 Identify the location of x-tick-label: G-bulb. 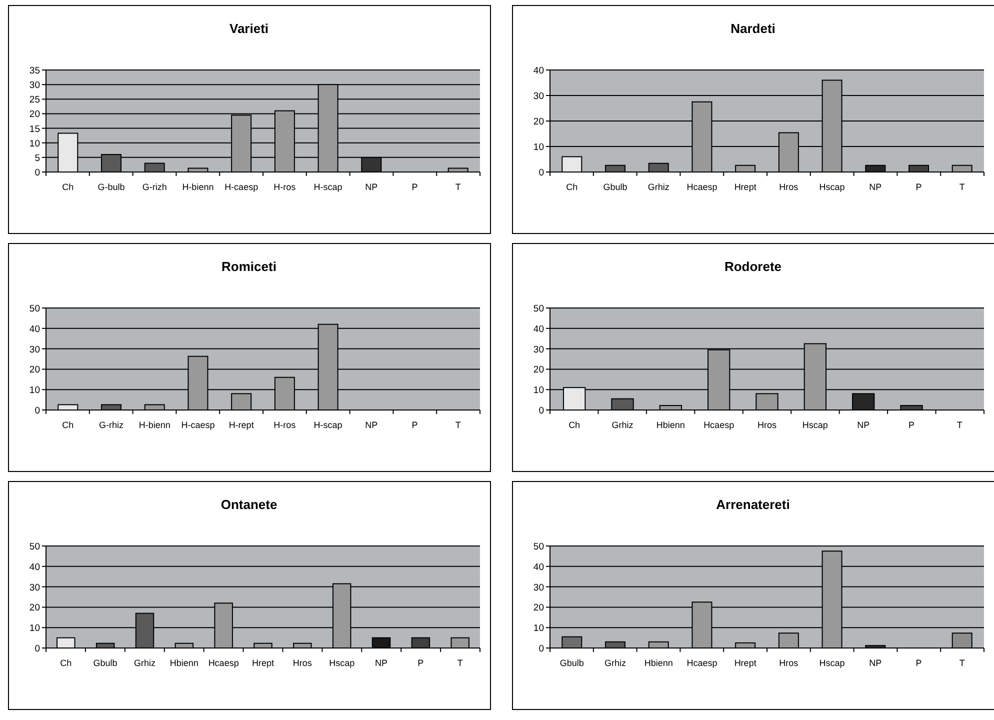
(111, 187).